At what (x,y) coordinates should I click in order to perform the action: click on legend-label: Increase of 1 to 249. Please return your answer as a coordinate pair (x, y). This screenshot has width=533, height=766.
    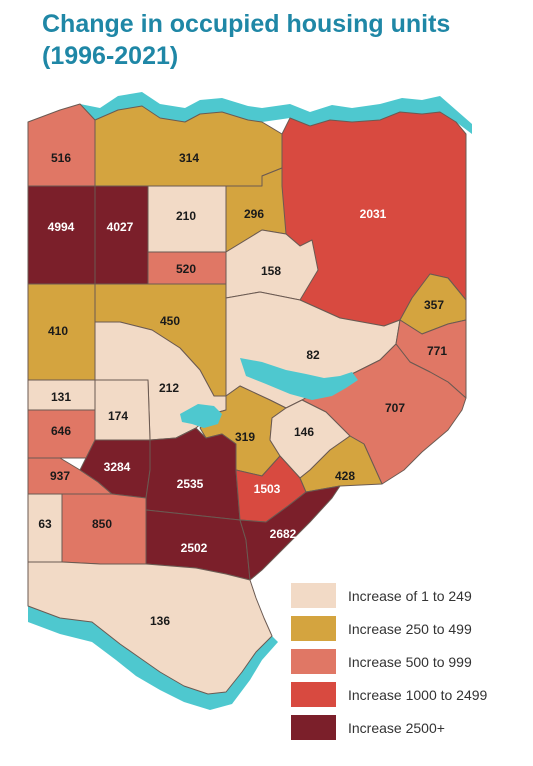
    Looking at the image, I should click on (410, 595).